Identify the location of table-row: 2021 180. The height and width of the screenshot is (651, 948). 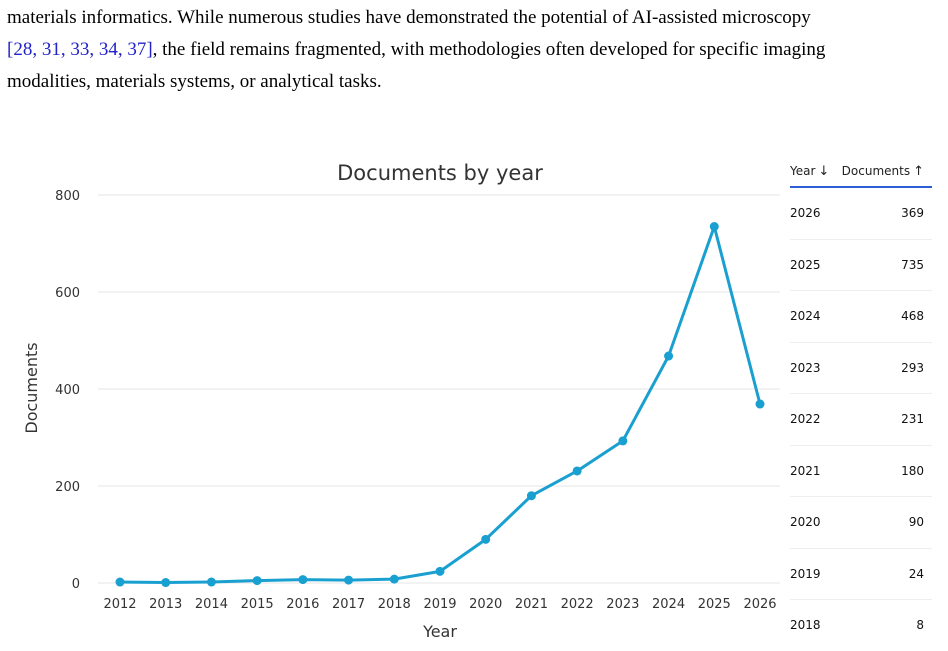
(861, 471).